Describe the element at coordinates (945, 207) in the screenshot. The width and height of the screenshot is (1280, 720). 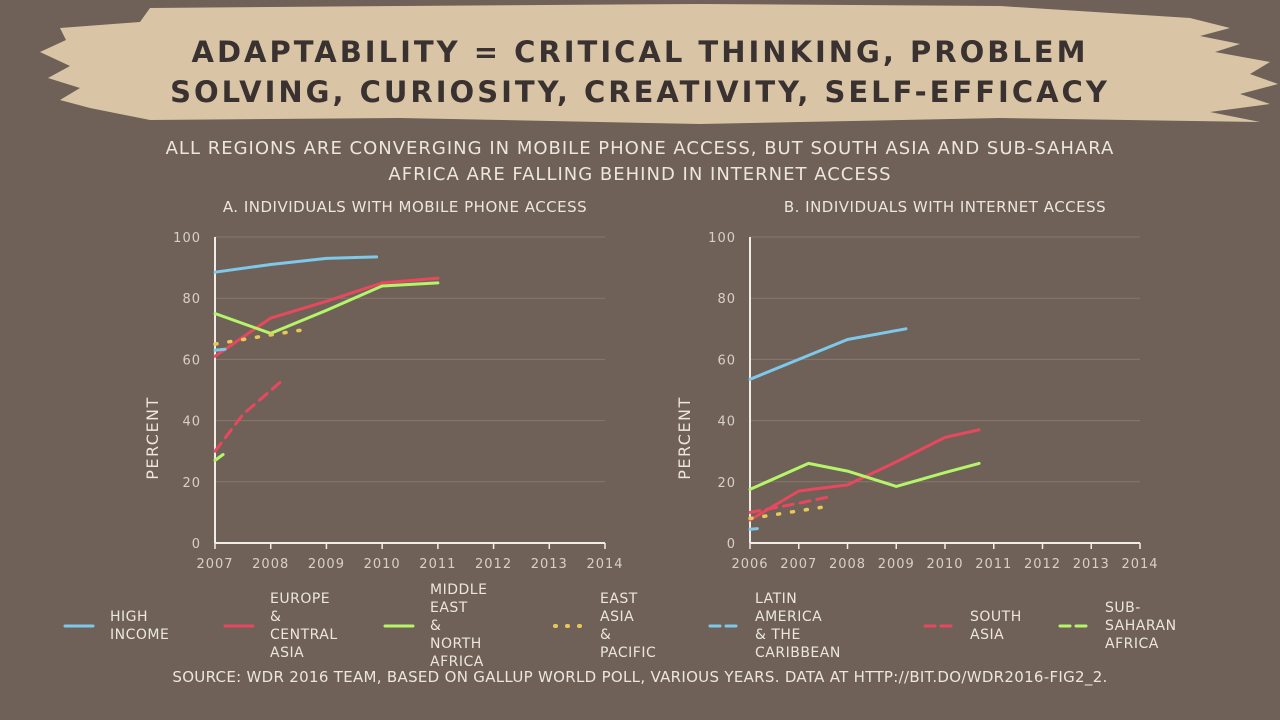
I see `panel-b-title: B. INDIVIDUALS WITH INTERNET ACCESS` at that location.